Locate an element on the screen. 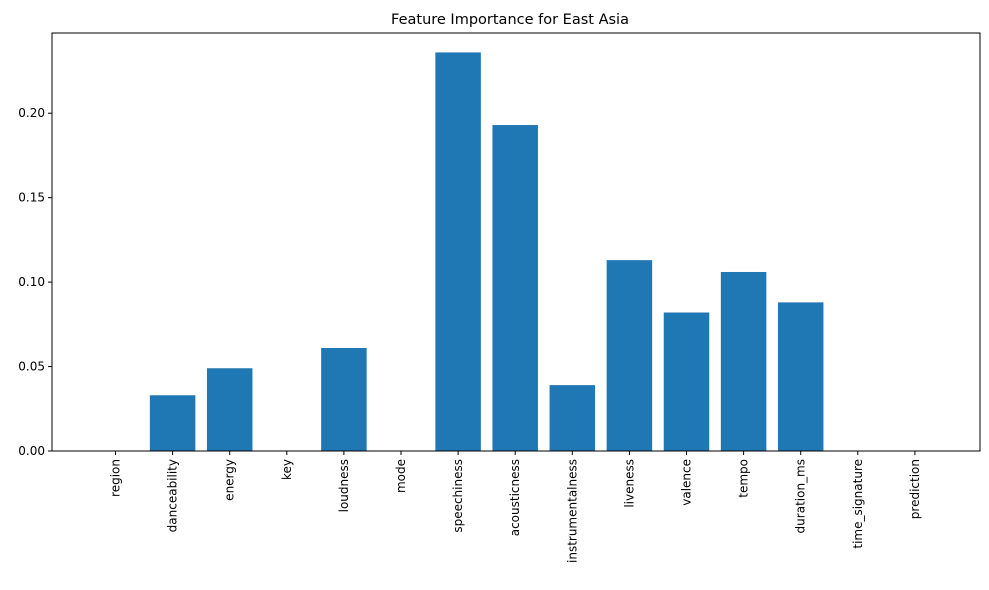  y-tick-label: 0.00 is located at coordinates (31, 451).